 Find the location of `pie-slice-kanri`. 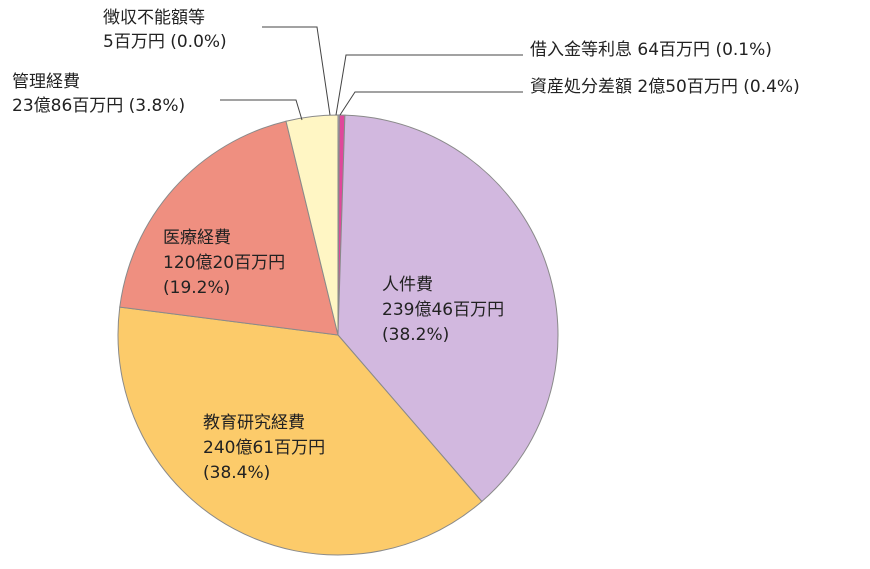

pie-slice-kanri is located at coordinates (312, 225).